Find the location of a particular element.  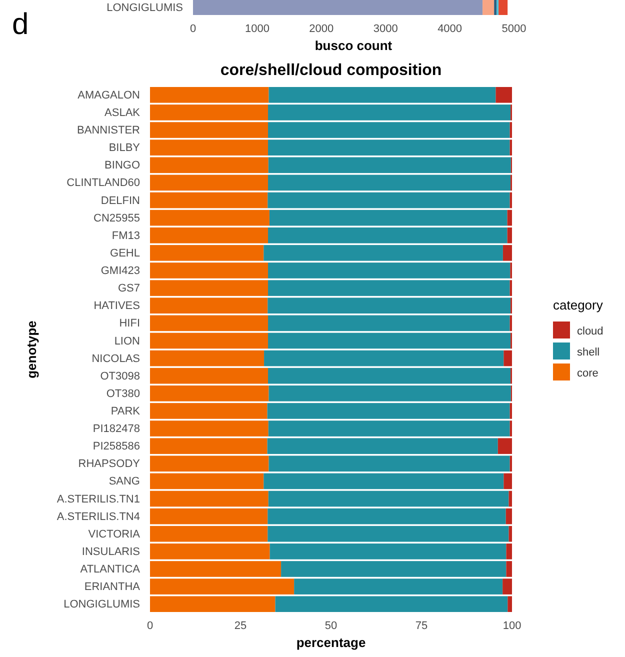

text: d is located at coordinates (20, 24).